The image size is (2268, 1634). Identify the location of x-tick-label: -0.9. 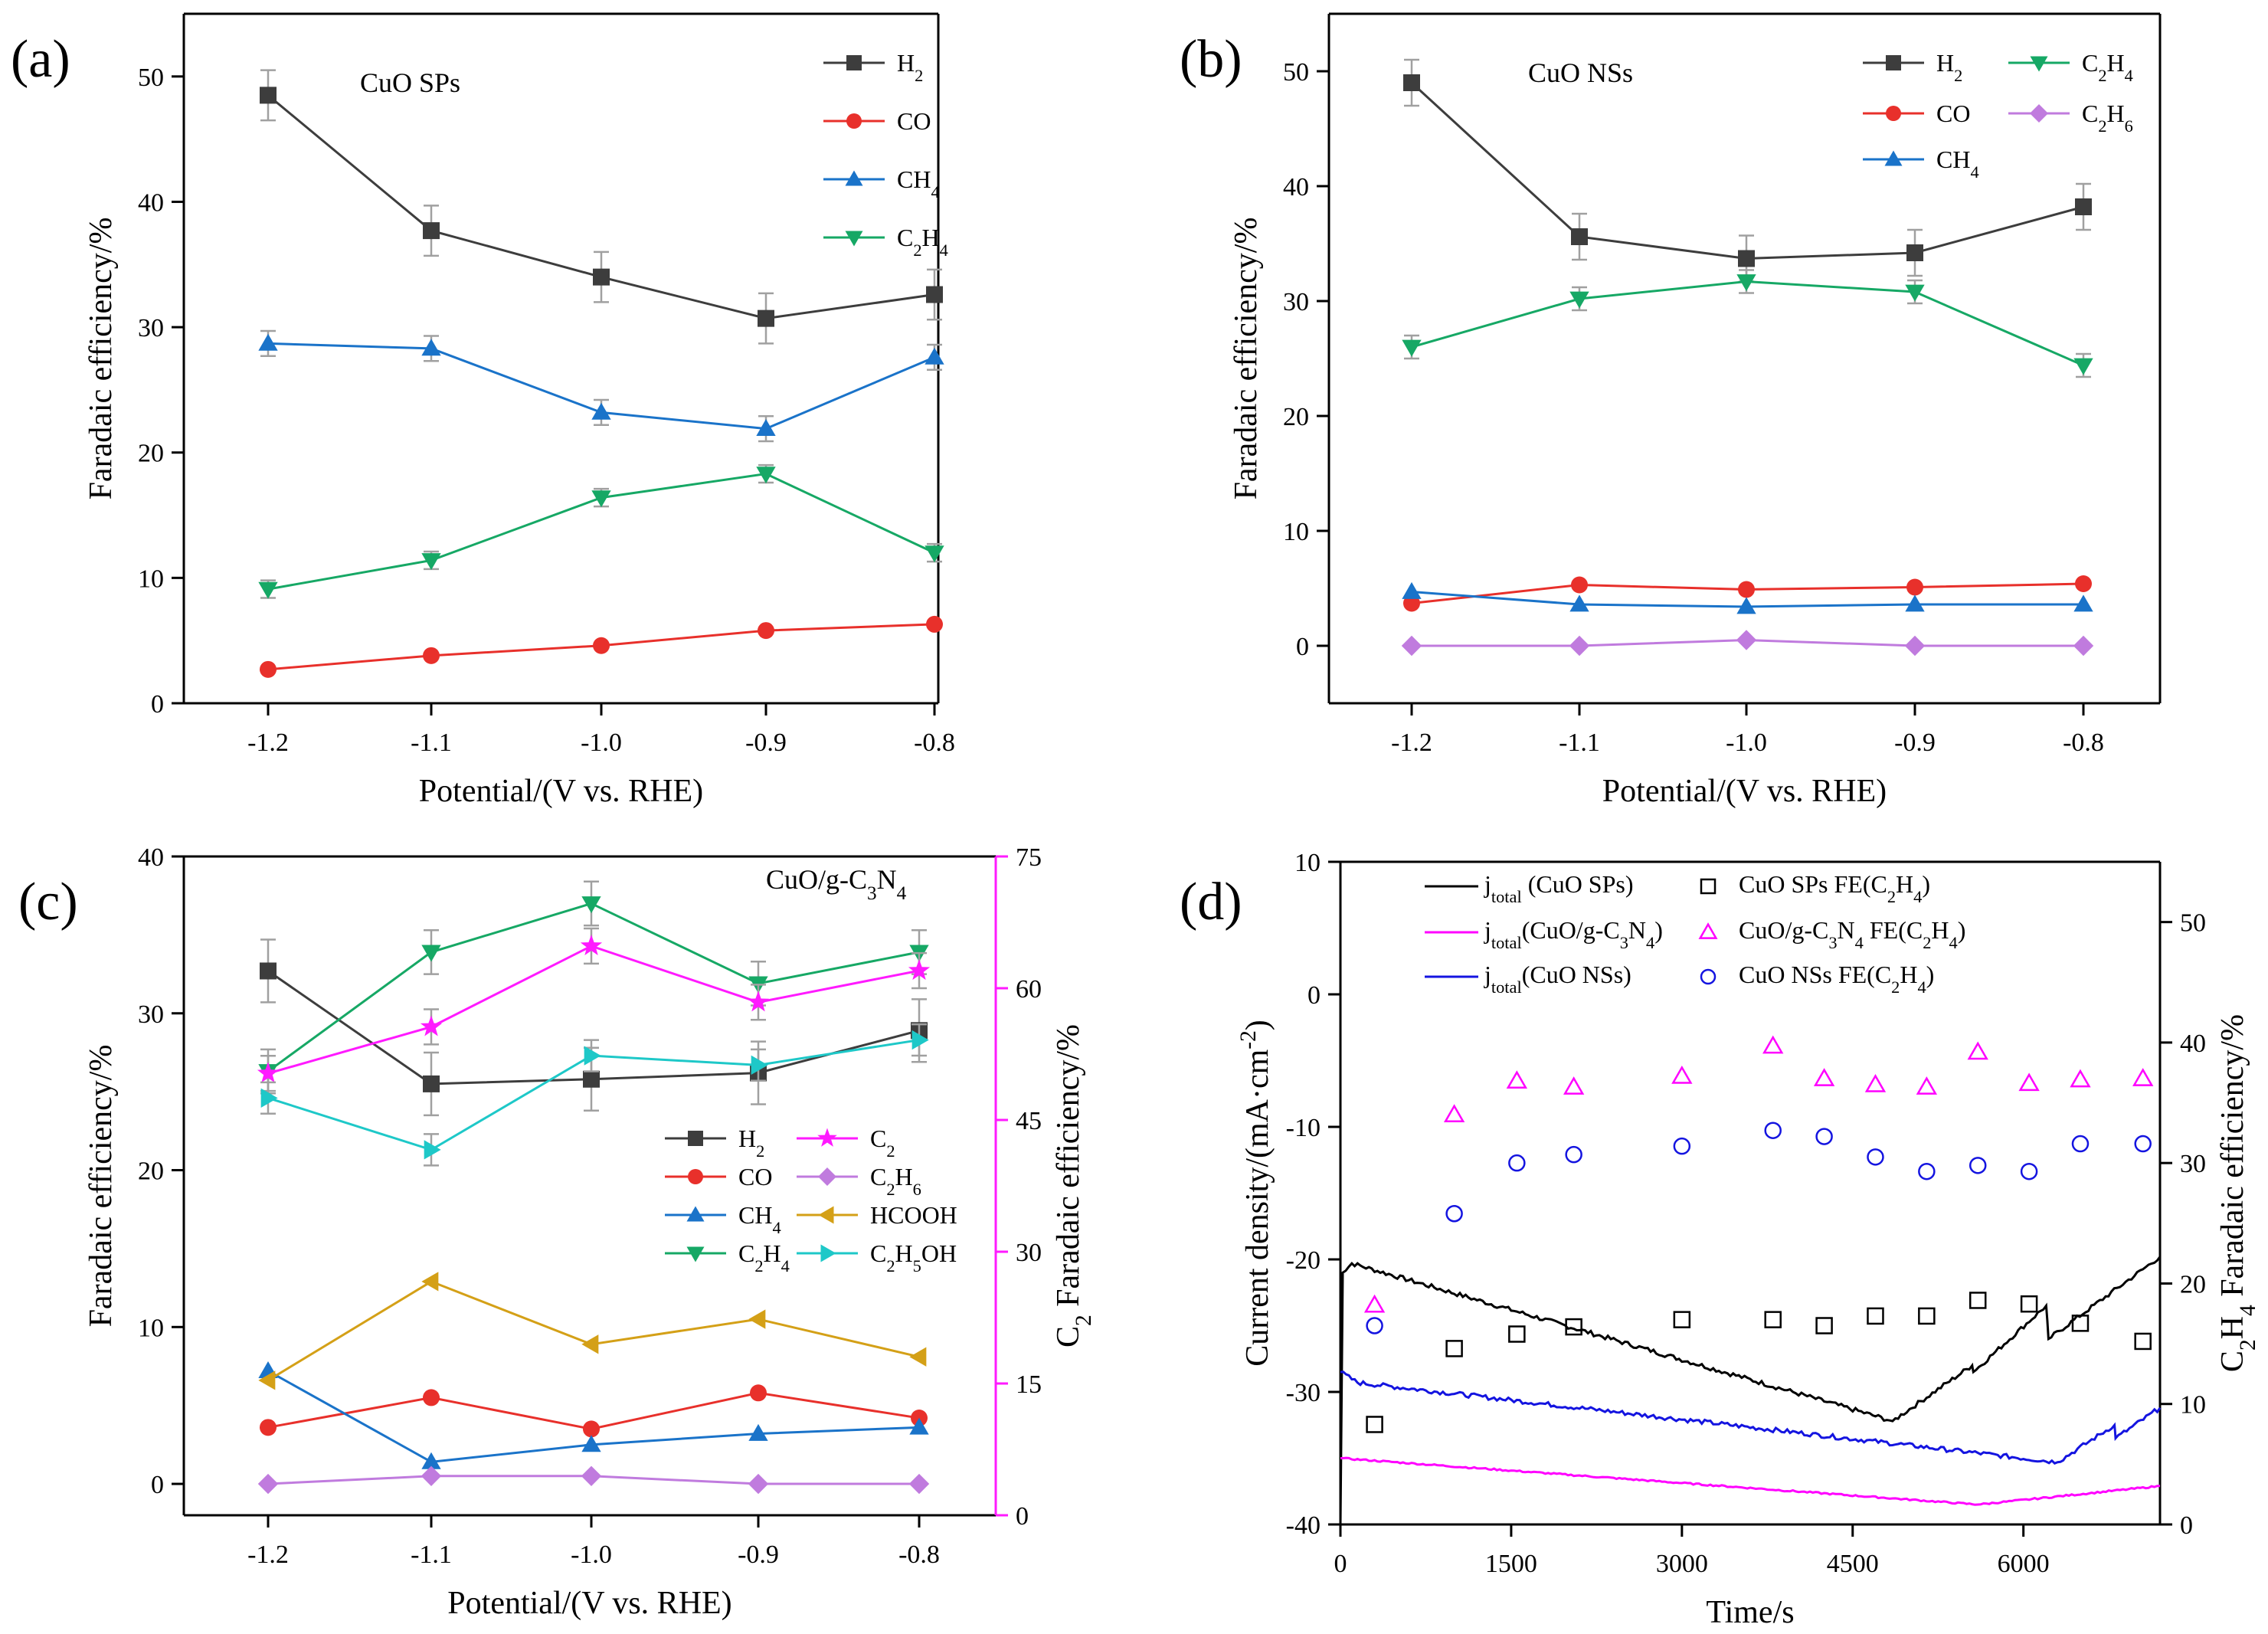
(758, 1555).